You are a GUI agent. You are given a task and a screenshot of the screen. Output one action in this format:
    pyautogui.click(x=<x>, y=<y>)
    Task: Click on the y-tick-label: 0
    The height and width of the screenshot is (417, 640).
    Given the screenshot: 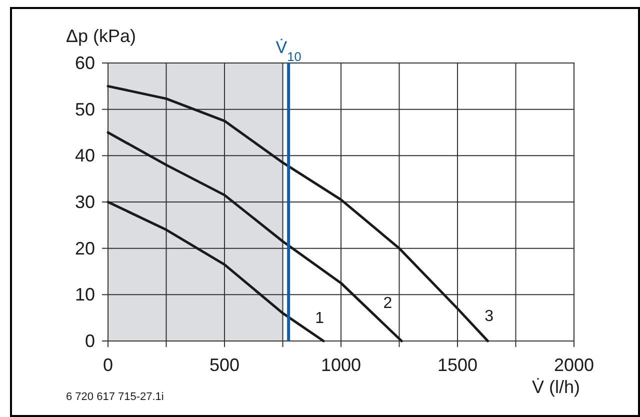 What is the action you would take?
    pyautogui.click(x=89, y=341)
    